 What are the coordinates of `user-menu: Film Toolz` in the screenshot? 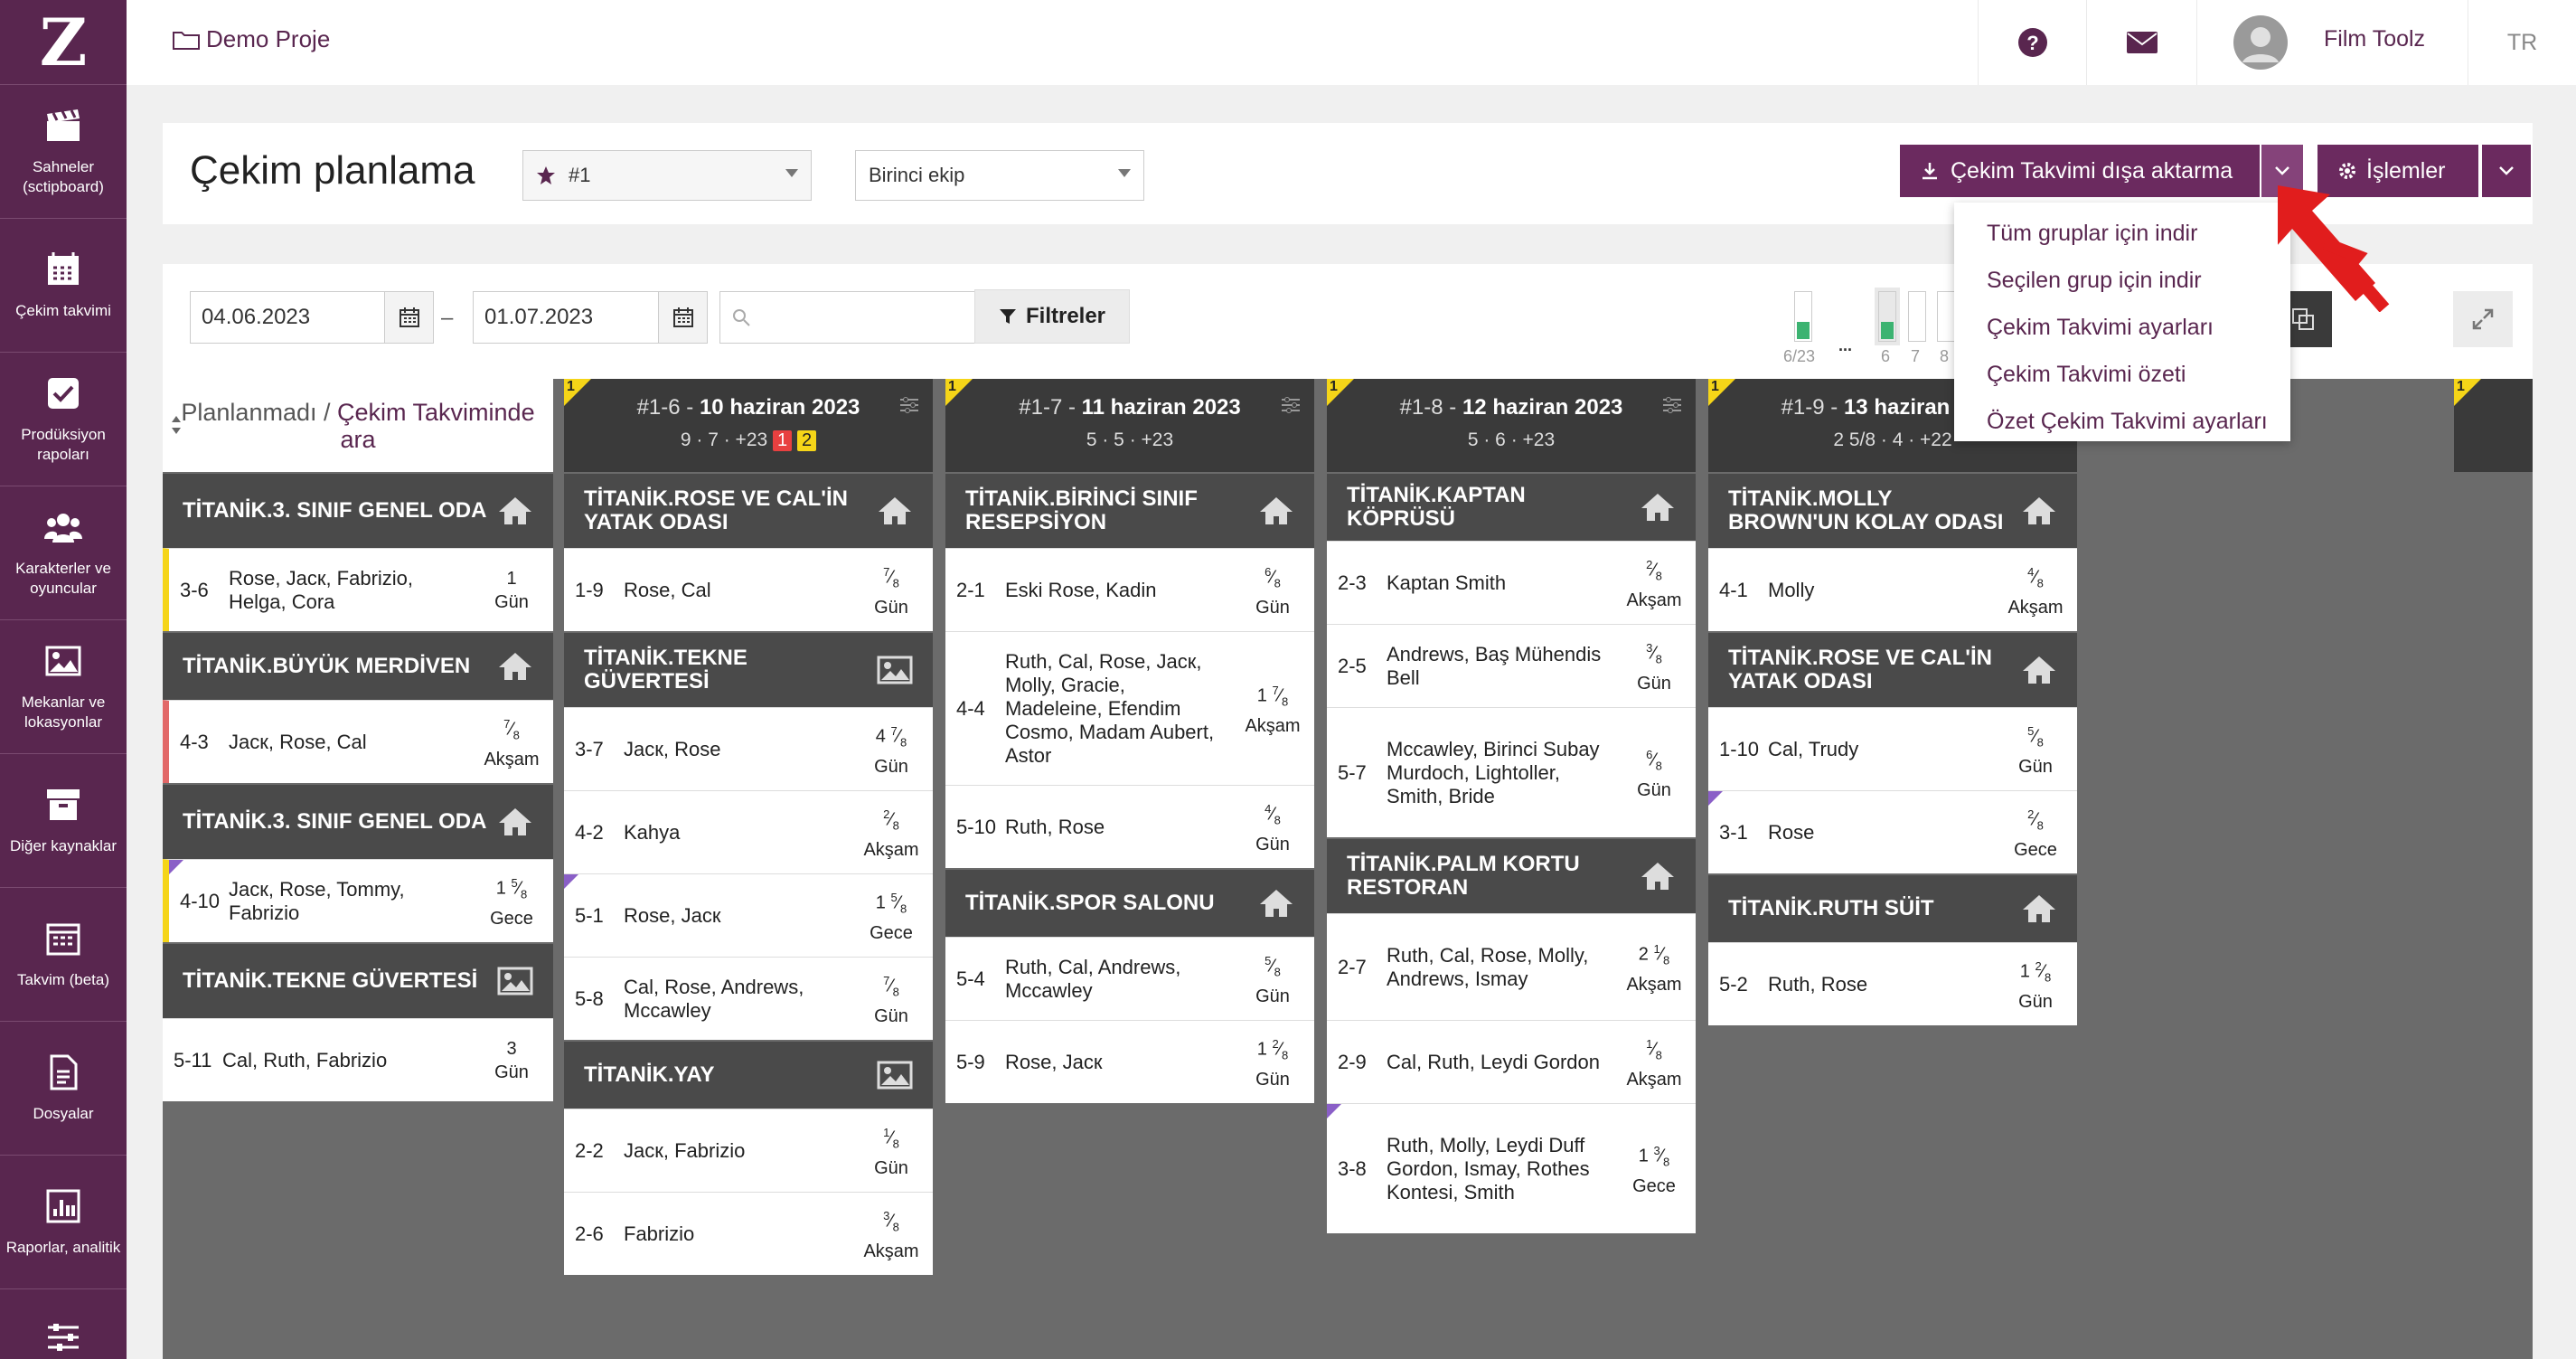 It's located at (2332, 43).